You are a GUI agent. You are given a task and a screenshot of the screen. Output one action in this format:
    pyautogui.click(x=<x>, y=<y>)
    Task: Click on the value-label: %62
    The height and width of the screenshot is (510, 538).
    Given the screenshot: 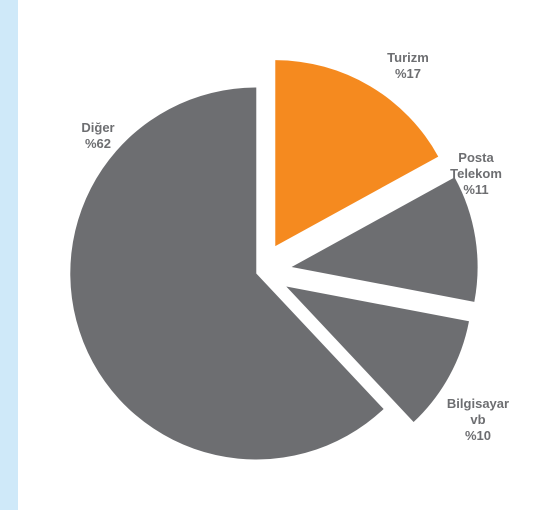 What is the action you would take?
    pyautogui.click(x=98, y=143)
    